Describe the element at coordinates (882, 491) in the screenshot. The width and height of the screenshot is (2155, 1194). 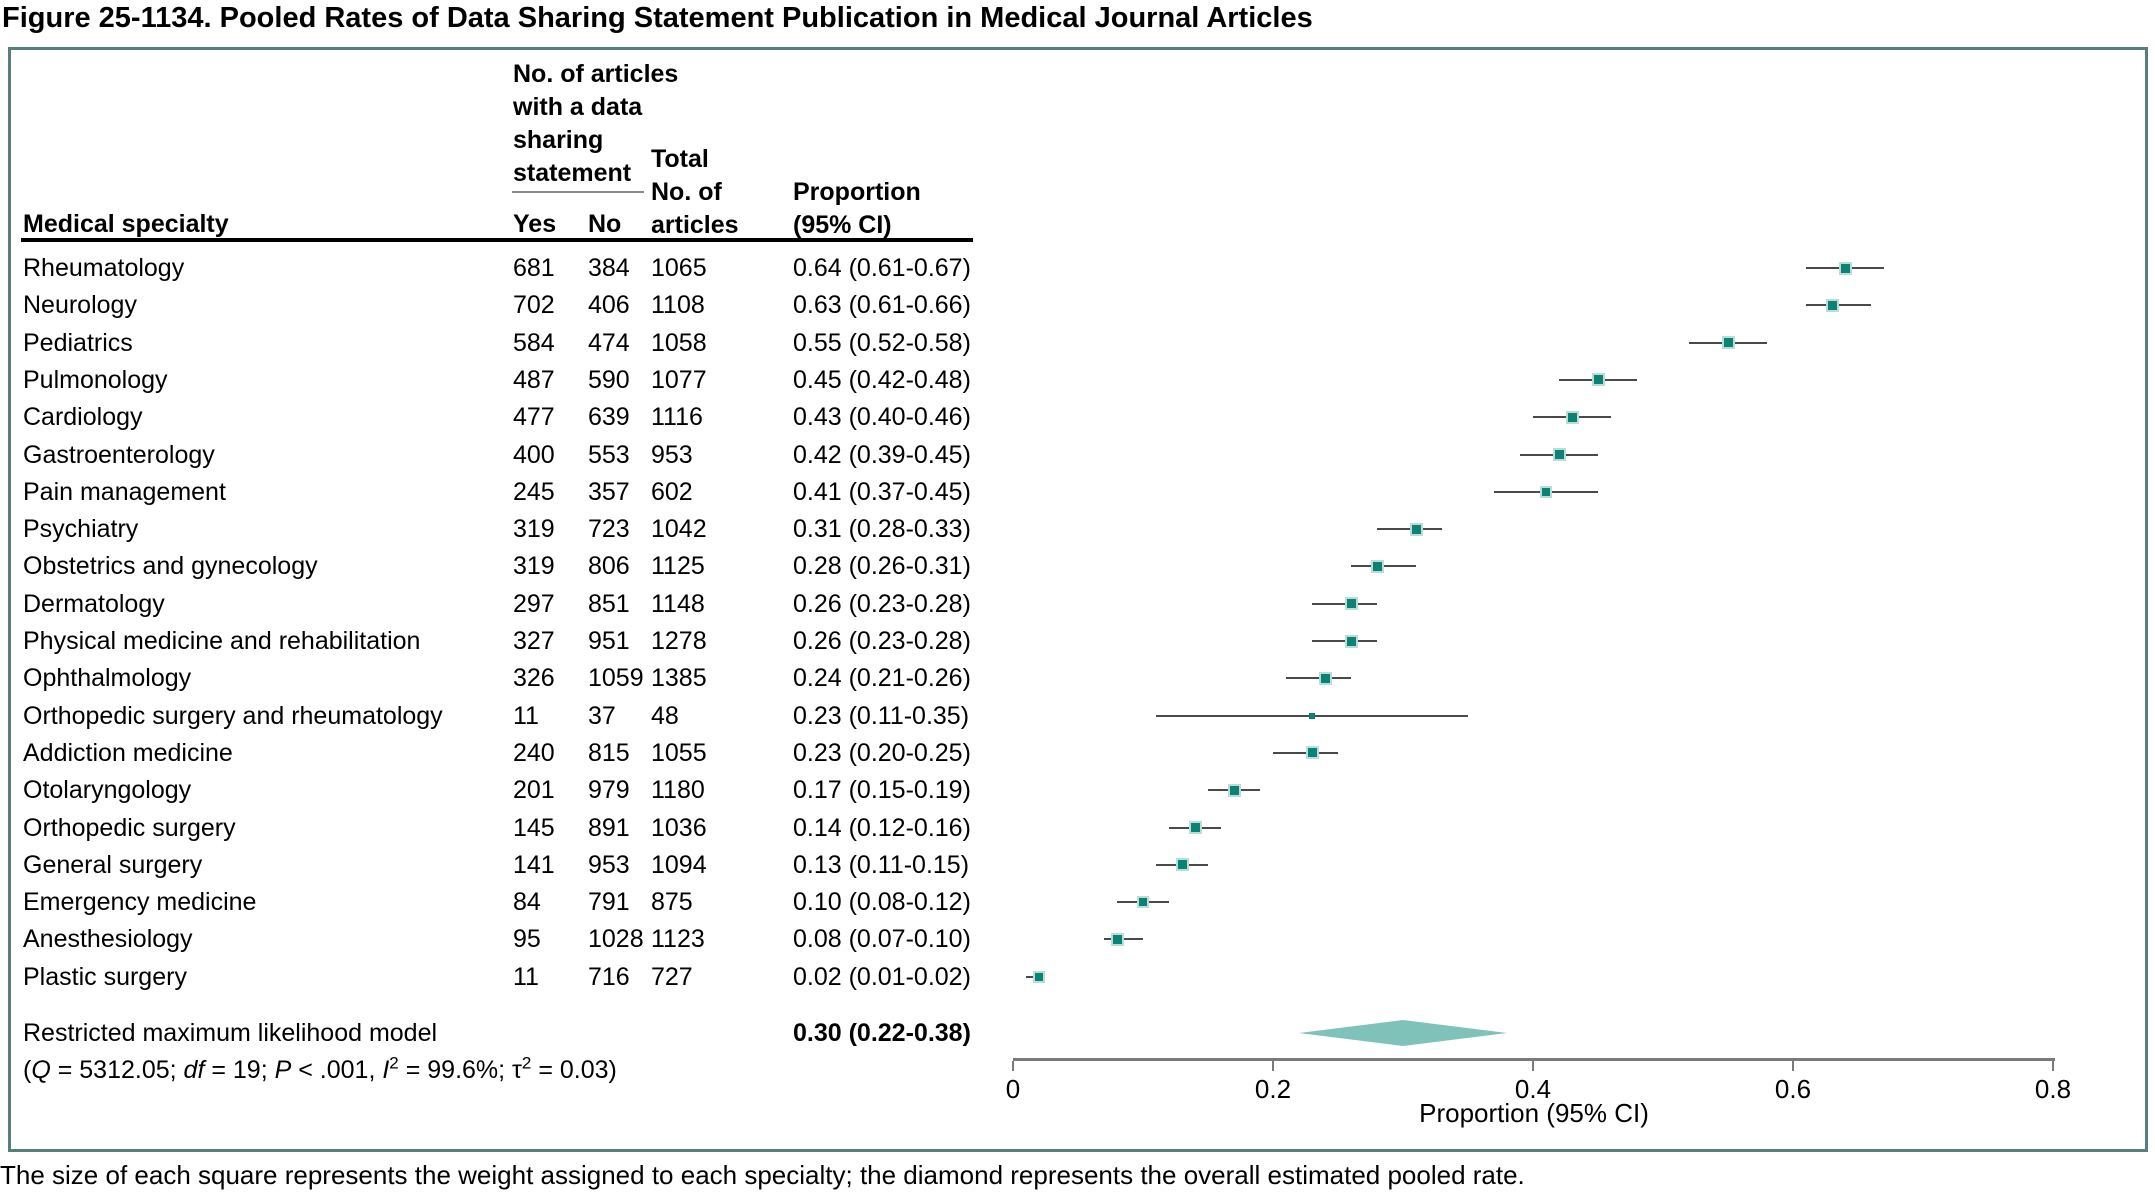
I see `cell-proportion: 0.41 (0.37-0.45)` at that location.